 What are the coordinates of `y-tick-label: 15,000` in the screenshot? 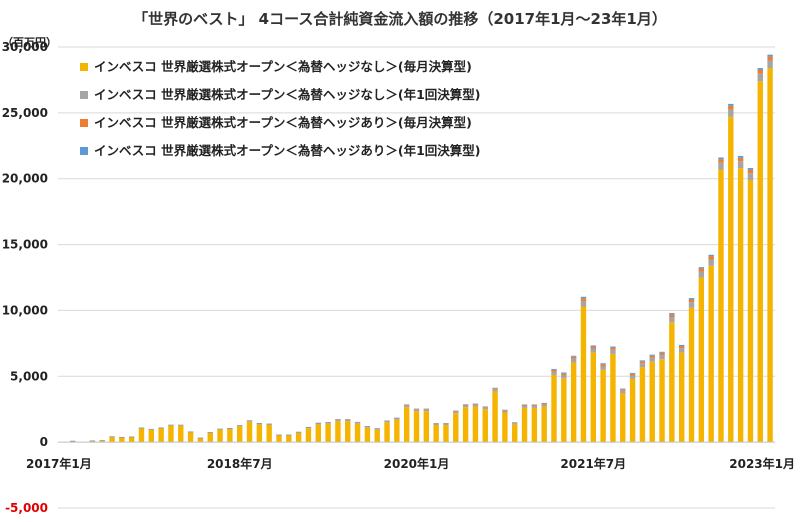 It's located at (25, 245).